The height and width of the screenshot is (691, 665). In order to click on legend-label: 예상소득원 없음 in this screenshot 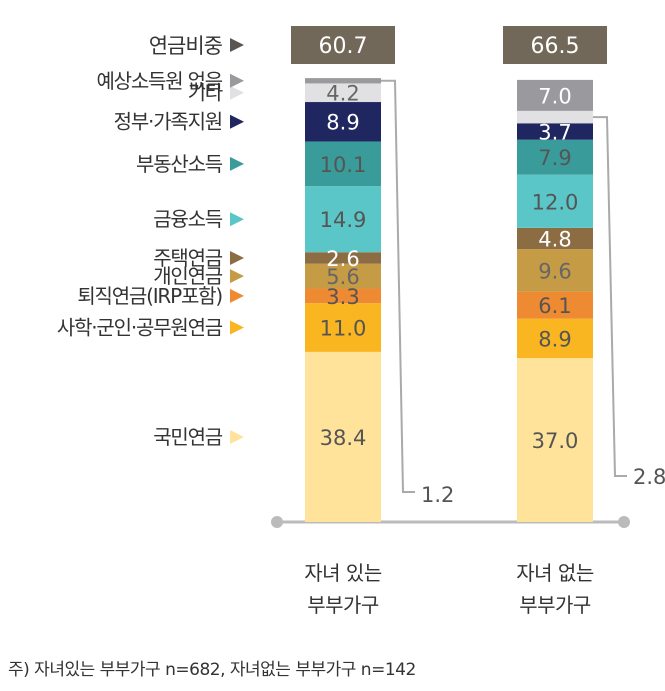, I will do `click(159, 81)`.